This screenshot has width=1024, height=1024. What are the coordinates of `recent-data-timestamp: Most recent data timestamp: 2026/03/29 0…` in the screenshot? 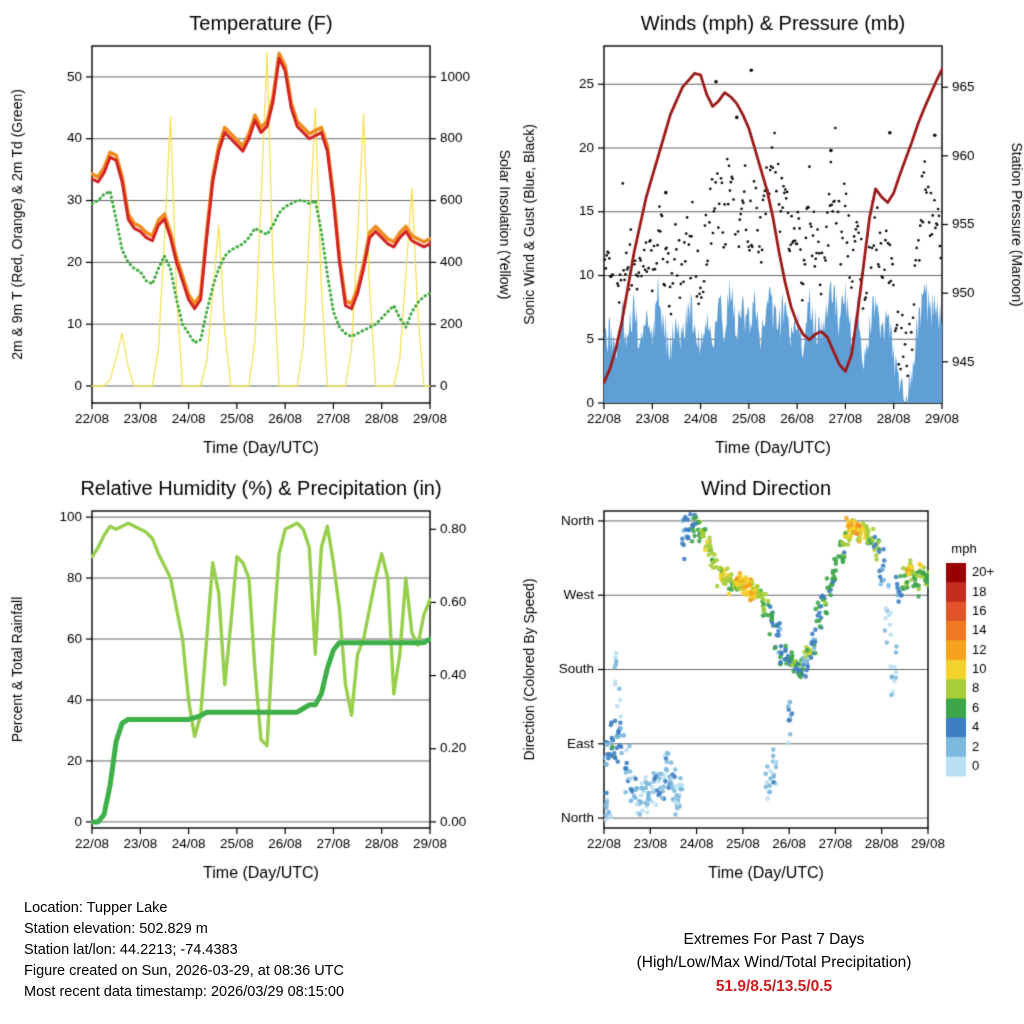 It's located at (184, 992).